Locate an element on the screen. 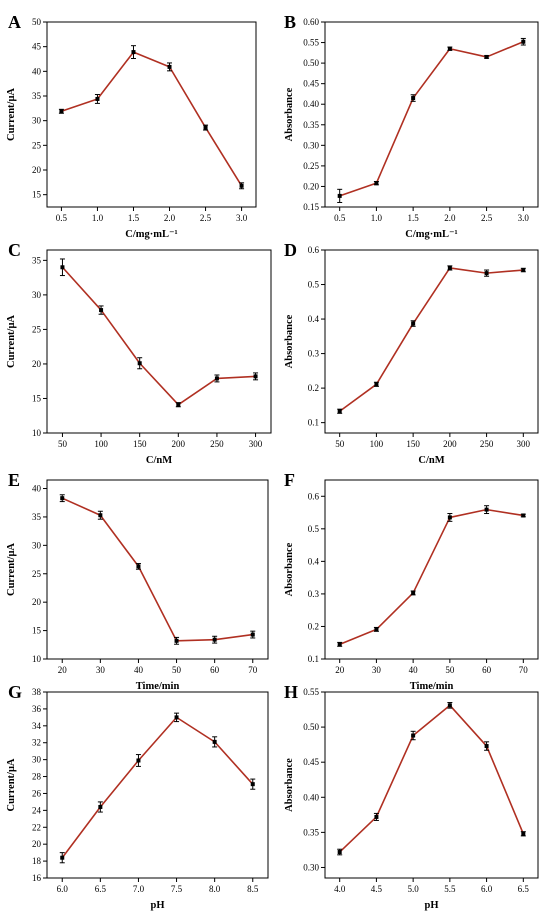 The height and width of the screenshot is (921, 550). x-tick-label: 50 is located at coordinates (340, 444).